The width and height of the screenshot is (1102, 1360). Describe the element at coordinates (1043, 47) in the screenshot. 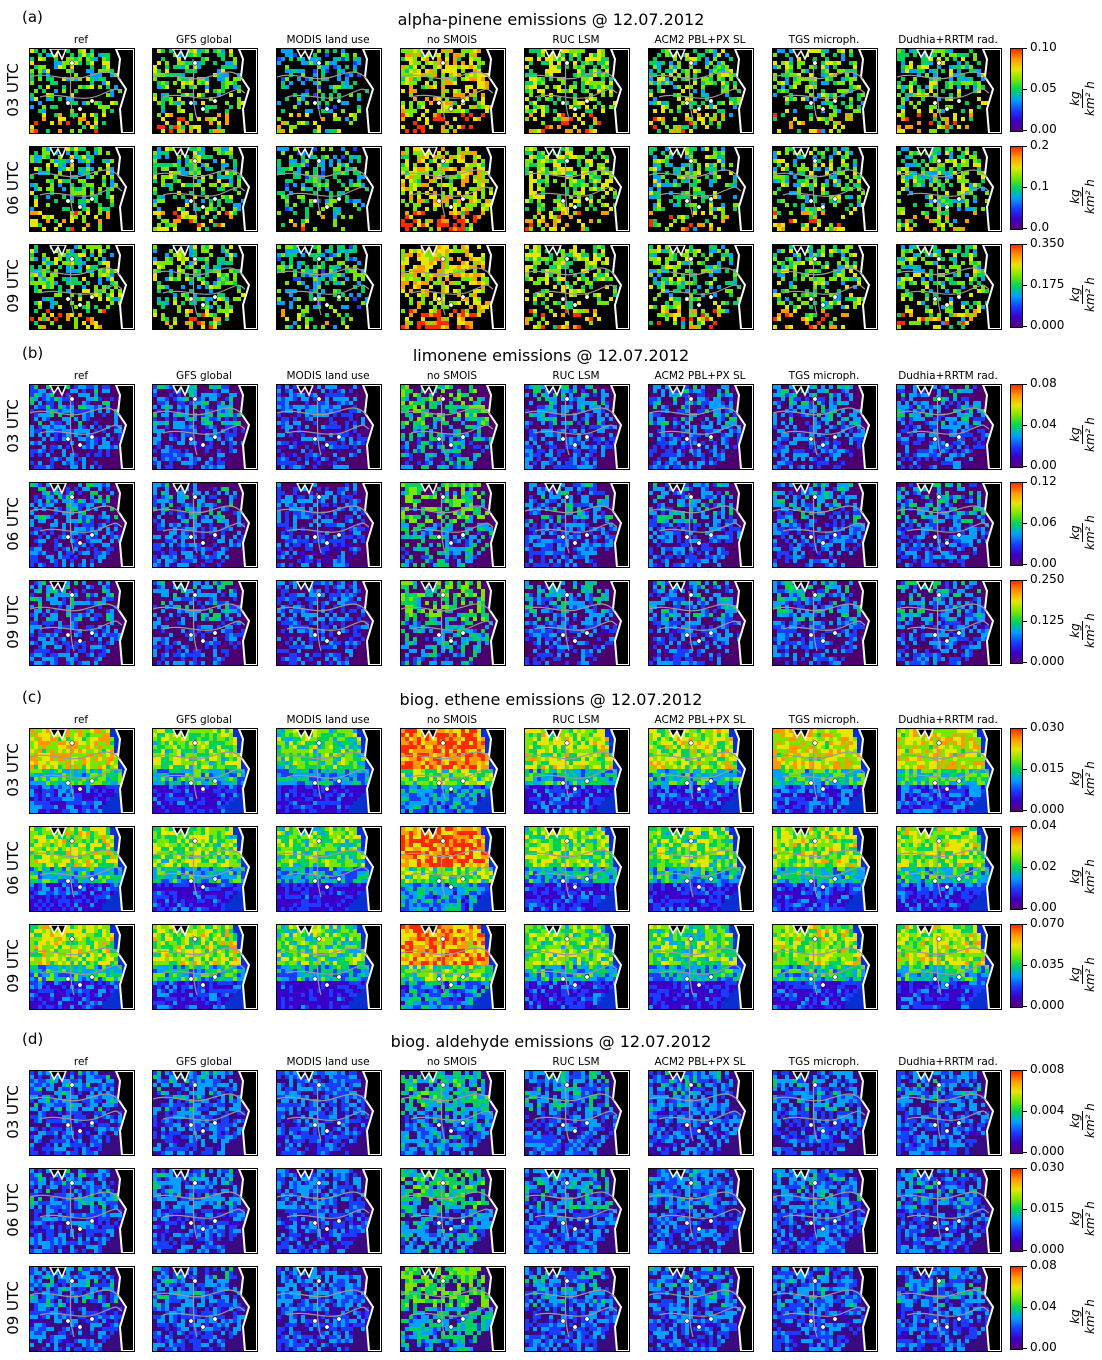

I see `colorbar-tick-label: 0.10` at that location.